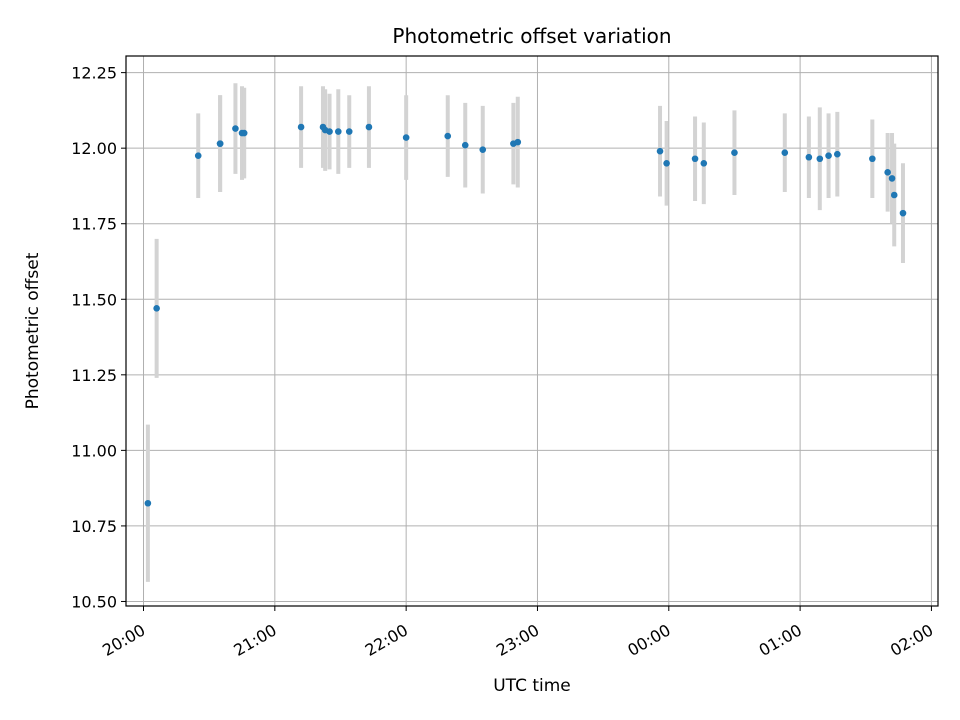  I want to click on y-tick-label: 11.50, so click(94, 299).